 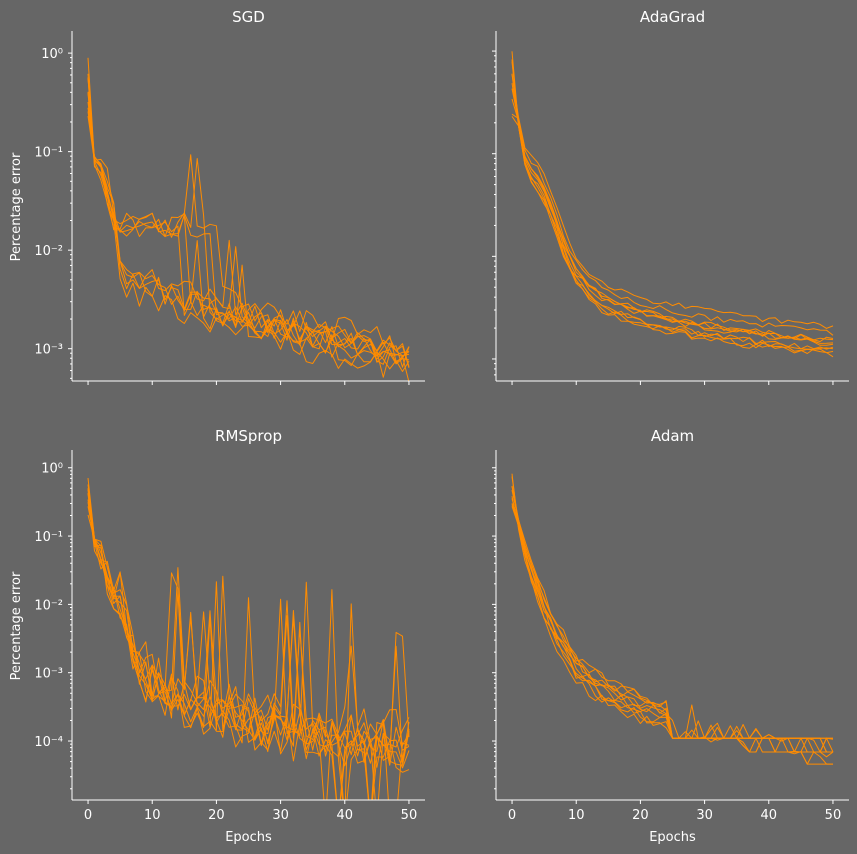 What do you see at coordinates (48, 742) in the screenshot?
I see `y-tick-label: 10⁻⁴` at bounding box center [48, 742].